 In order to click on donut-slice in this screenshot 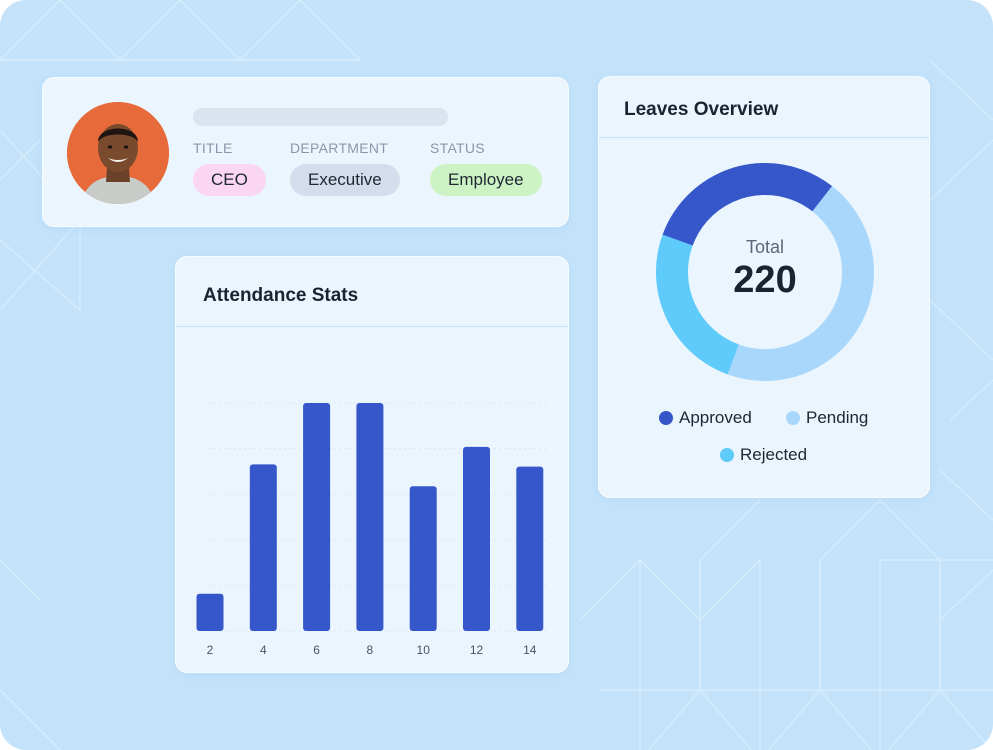, I will do `click(765, 272)`.